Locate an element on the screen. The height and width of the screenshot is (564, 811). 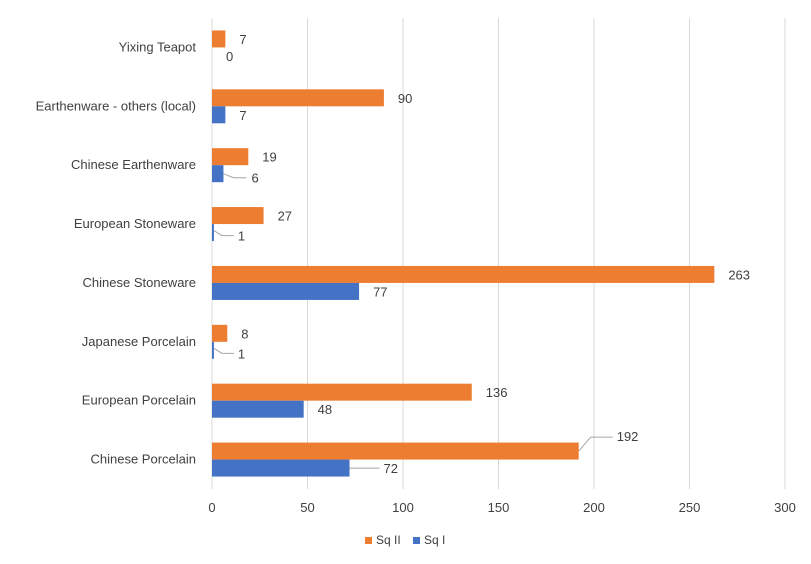
x-tick-label: 200 is located at coordinates (594, 507).